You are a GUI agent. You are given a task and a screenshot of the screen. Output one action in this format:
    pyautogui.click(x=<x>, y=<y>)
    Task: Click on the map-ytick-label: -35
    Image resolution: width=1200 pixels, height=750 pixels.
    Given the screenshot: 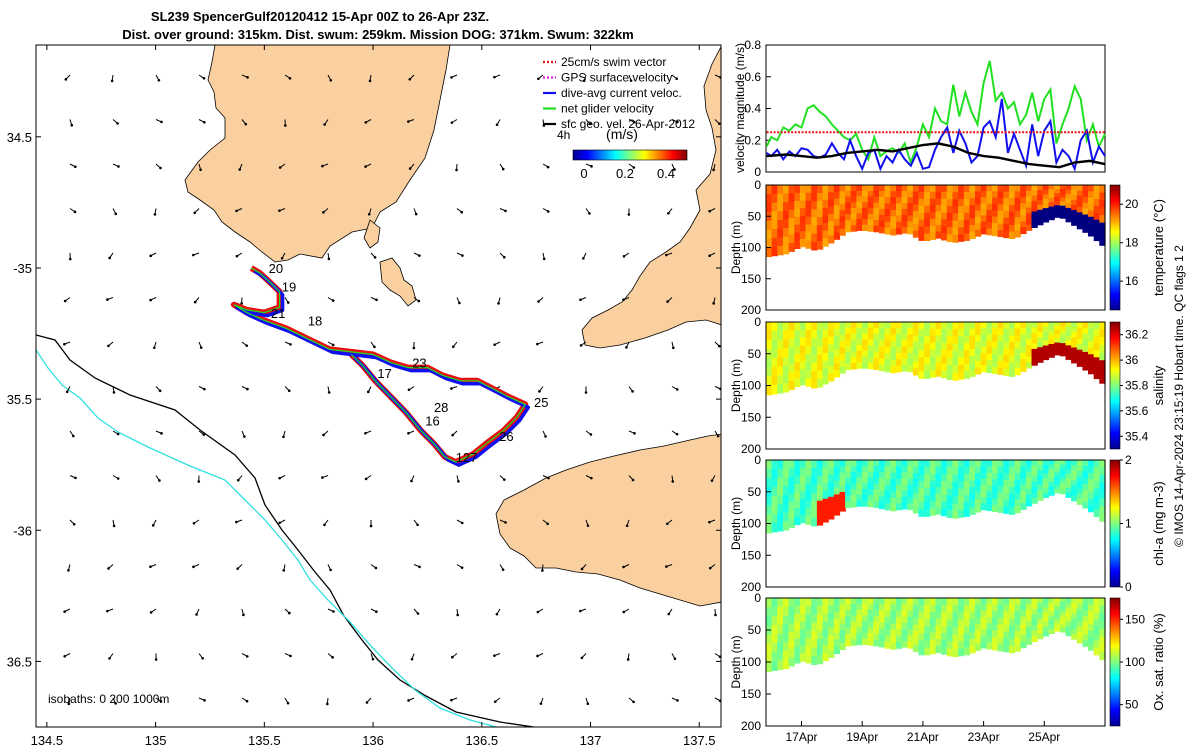 What is the action you would take?
    pyautogui.click(x=22, y=268)
    